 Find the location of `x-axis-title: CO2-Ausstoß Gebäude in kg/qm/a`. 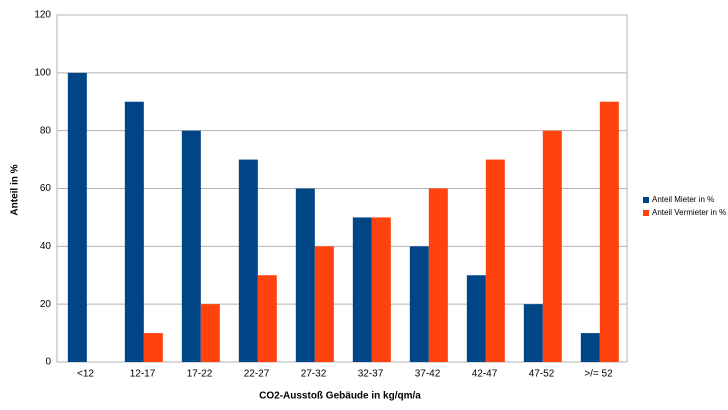

x-axis-title: CO2-Ausstoß Gebäude in kg/qm/a is located at coordinates (340, 396).